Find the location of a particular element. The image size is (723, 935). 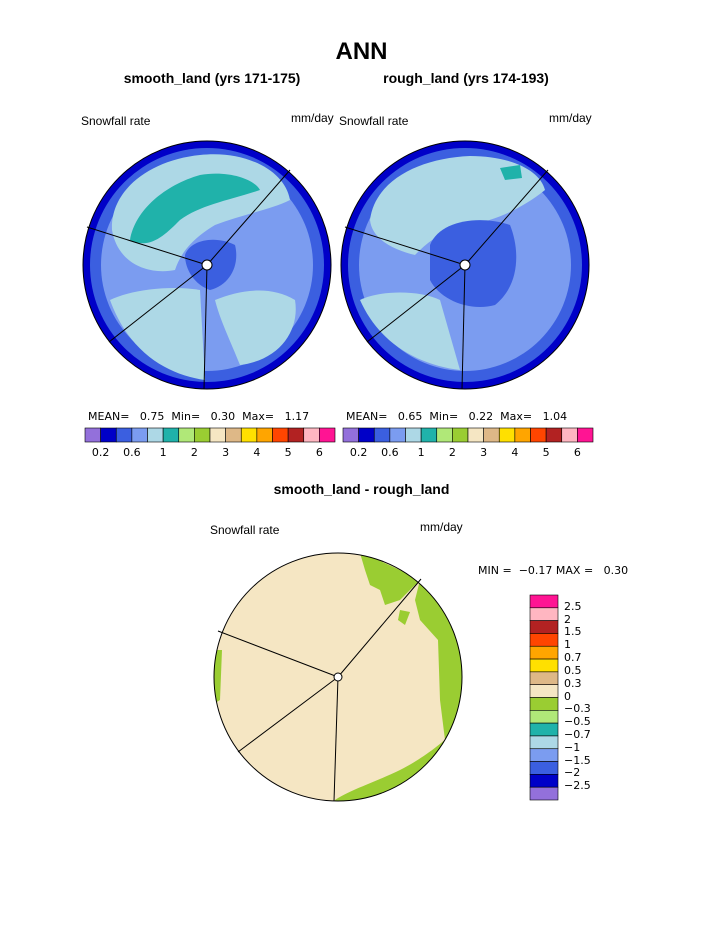

colorbar-right-tick-label: 0.2 is located at coordinates (358, 452).